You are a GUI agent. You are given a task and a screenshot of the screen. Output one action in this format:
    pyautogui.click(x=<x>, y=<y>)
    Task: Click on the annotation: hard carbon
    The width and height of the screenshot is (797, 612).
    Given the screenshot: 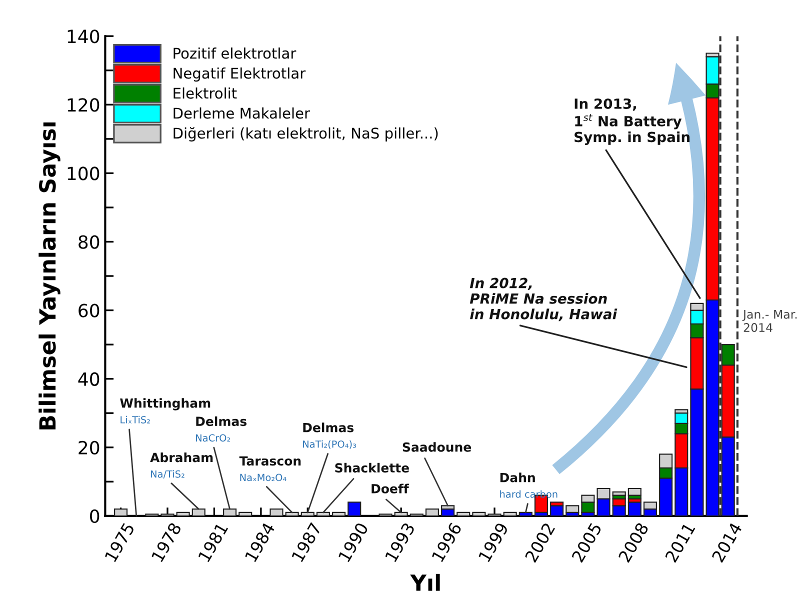 What is the action you would take?
    pyautogui.click(x=529, y=494)
    